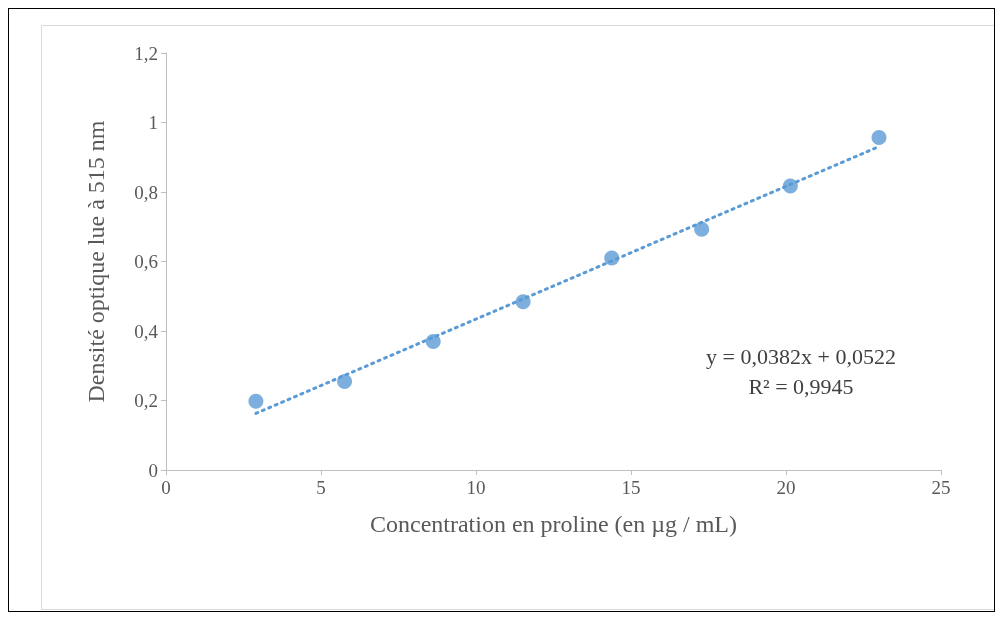 This screenshot has width=1003, height=620. Describe the element at coordinates (166, 487) in the screenshot. I see `x-tick-label: 0` at that location.